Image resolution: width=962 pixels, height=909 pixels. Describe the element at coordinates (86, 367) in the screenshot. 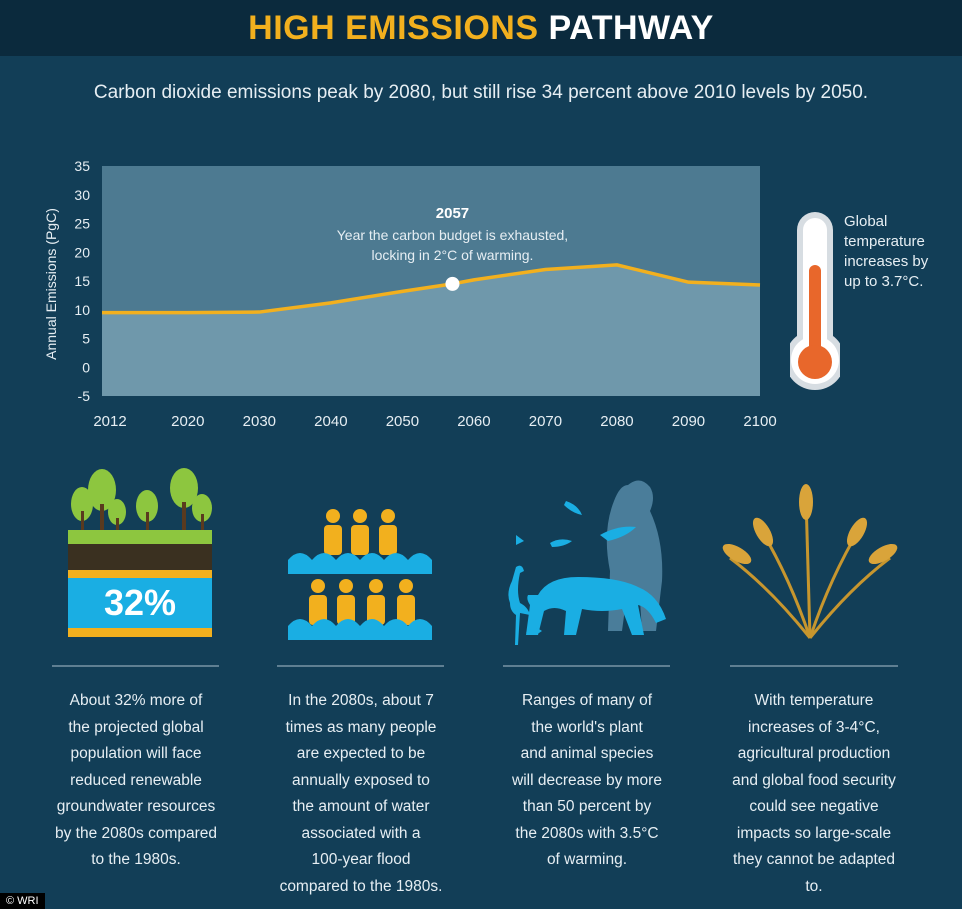

I see `y-tick-label: 0` at that location.